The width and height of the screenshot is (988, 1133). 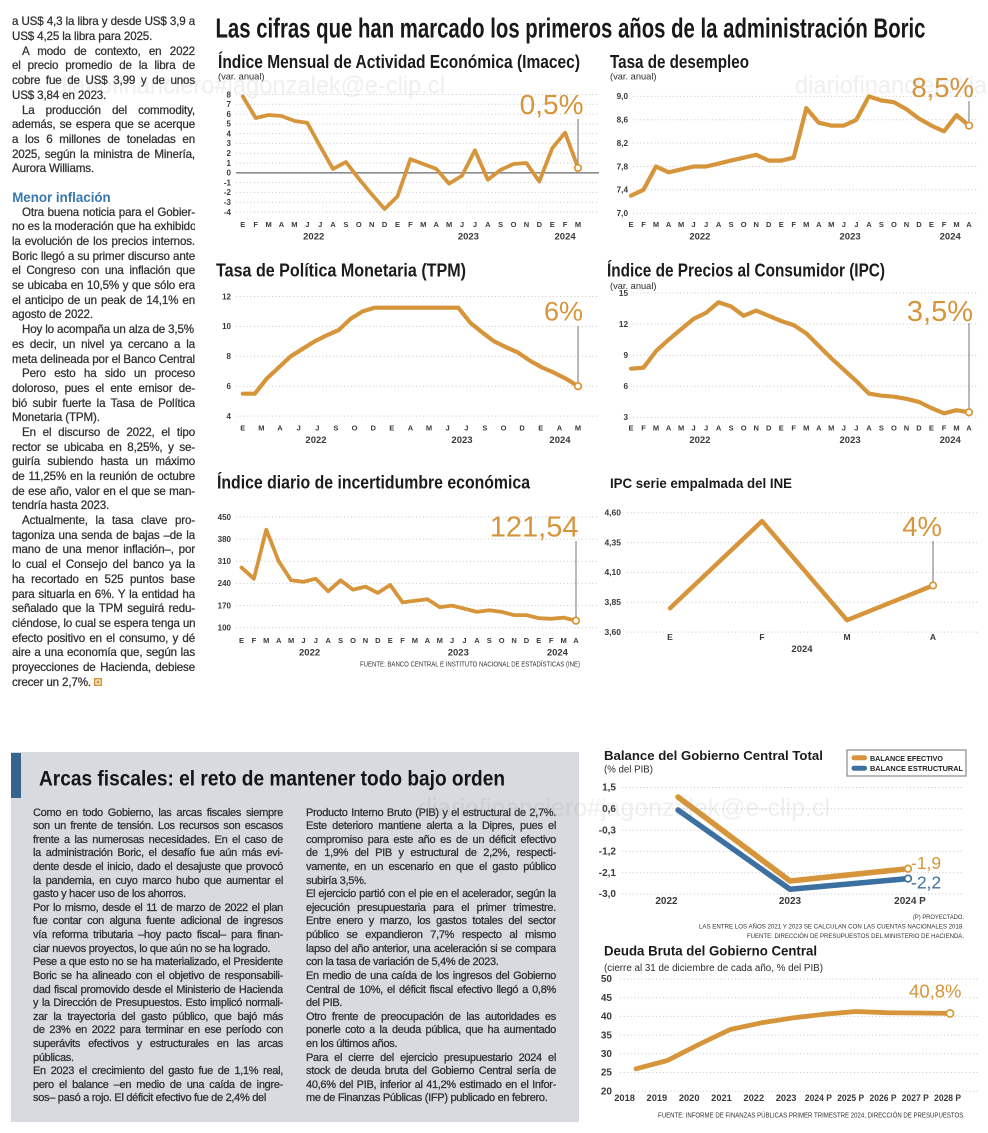 I want to click on svg-text: 7,8, so click(x=623, y=166).